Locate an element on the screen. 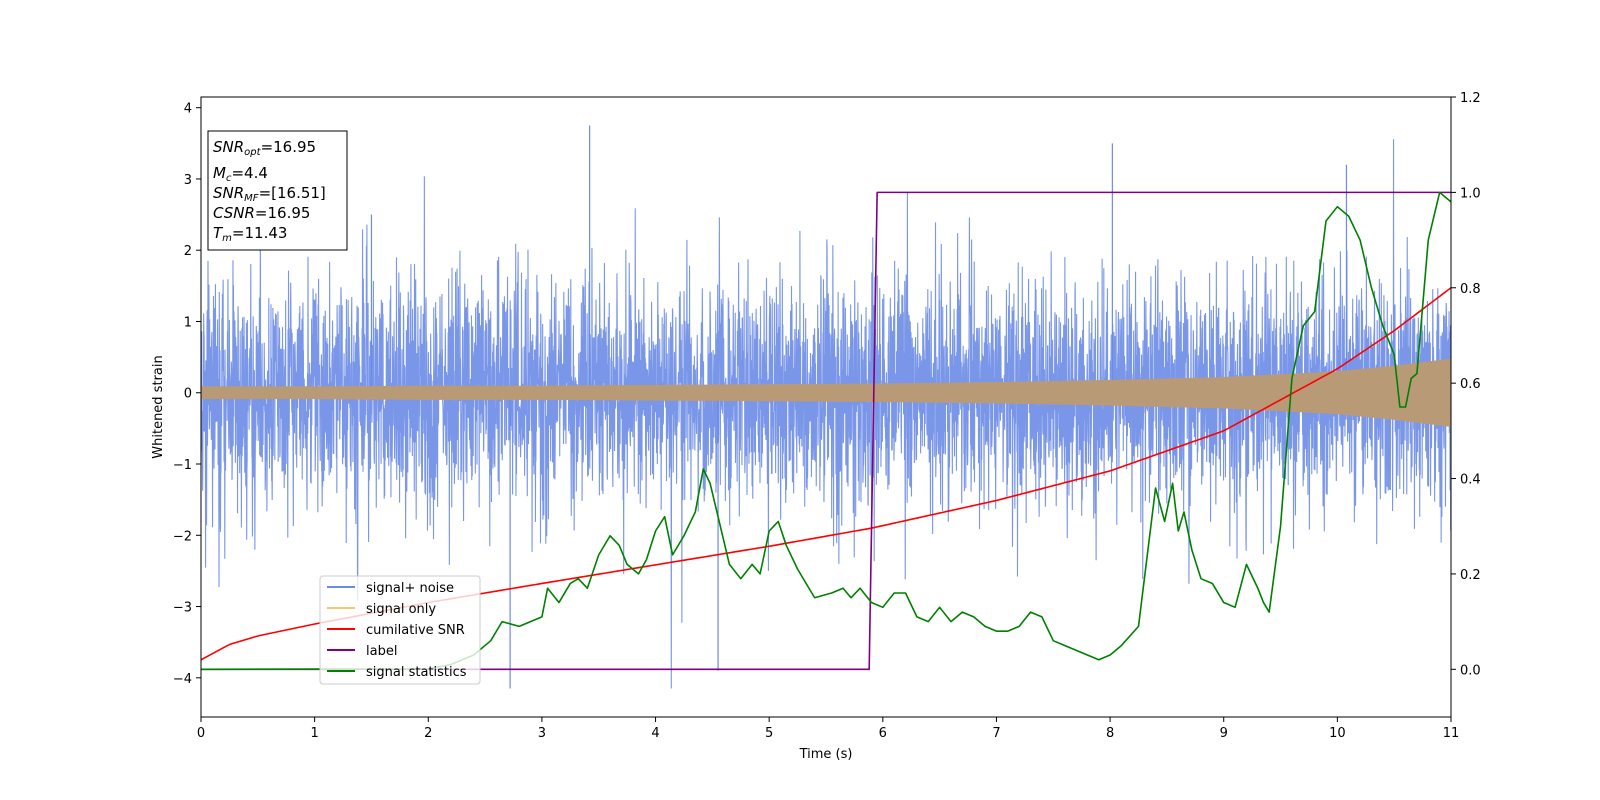 The height and width of the screenshot is (800, 1600). y-left-tick-label-3: 3 is located at coordinates (188, 180).